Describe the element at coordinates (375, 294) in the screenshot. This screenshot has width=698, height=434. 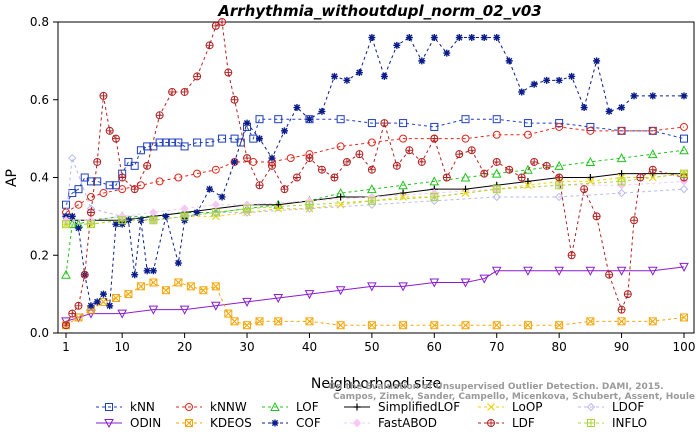
I see `series-odin` at that location.